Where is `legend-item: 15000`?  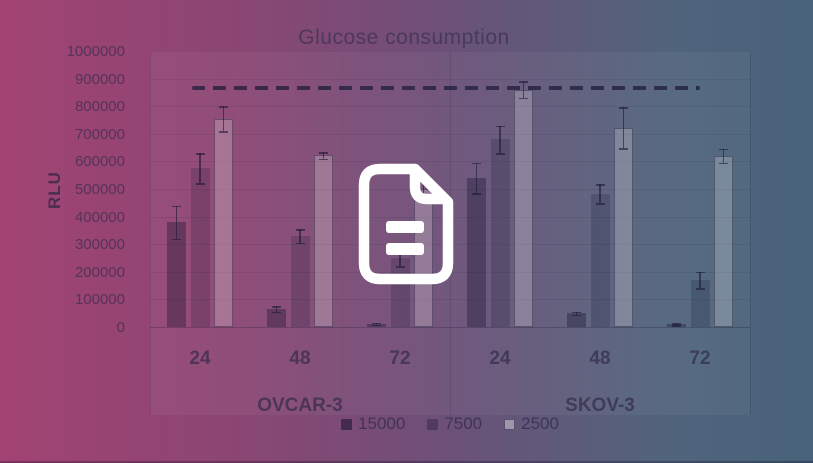 legend-item: 15000 is located at coordinates (373, 424).